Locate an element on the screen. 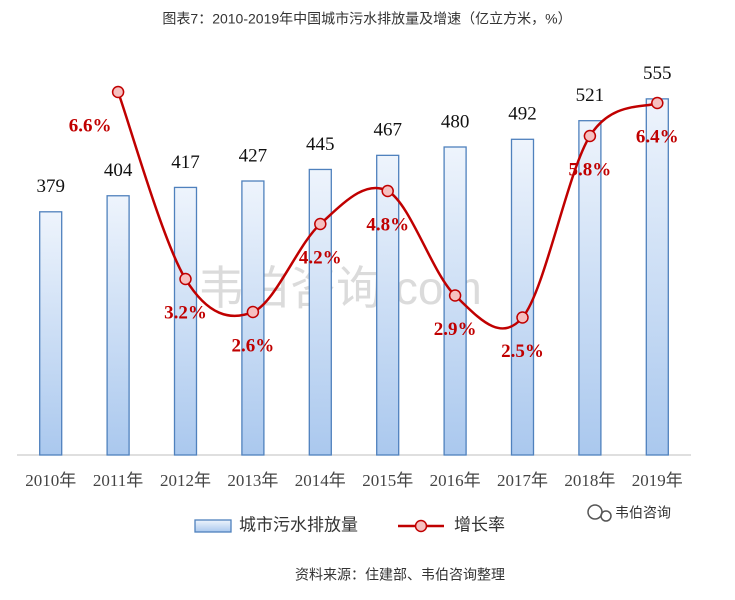 This screenshot has width=735, height=600. bar-value-label: 404 is located at coordinates (118, 170).